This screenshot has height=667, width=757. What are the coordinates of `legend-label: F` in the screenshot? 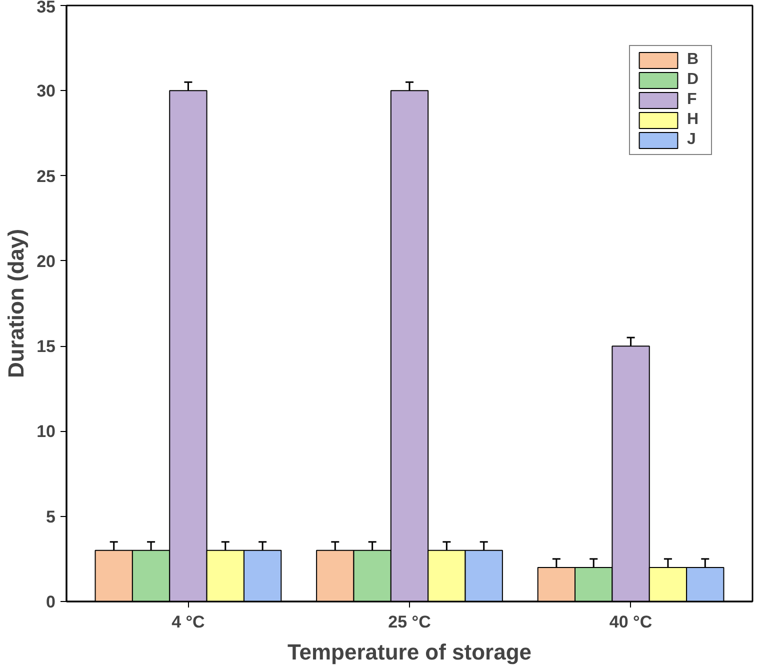 It's located at (692, 100).